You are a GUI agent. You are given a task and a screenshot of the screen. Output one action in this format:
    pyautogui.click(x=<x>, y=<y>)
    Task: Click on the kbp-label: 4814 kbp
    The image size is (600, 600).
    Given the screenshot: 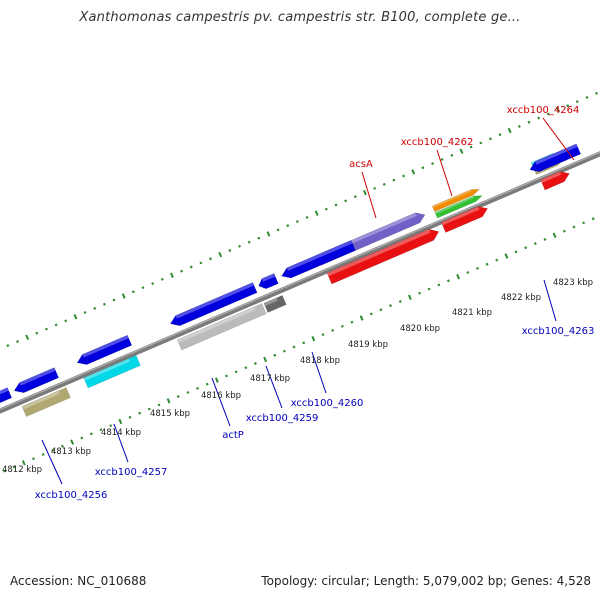 What is the action you would take?
    pyautogui.click(x=121, y=433)
    